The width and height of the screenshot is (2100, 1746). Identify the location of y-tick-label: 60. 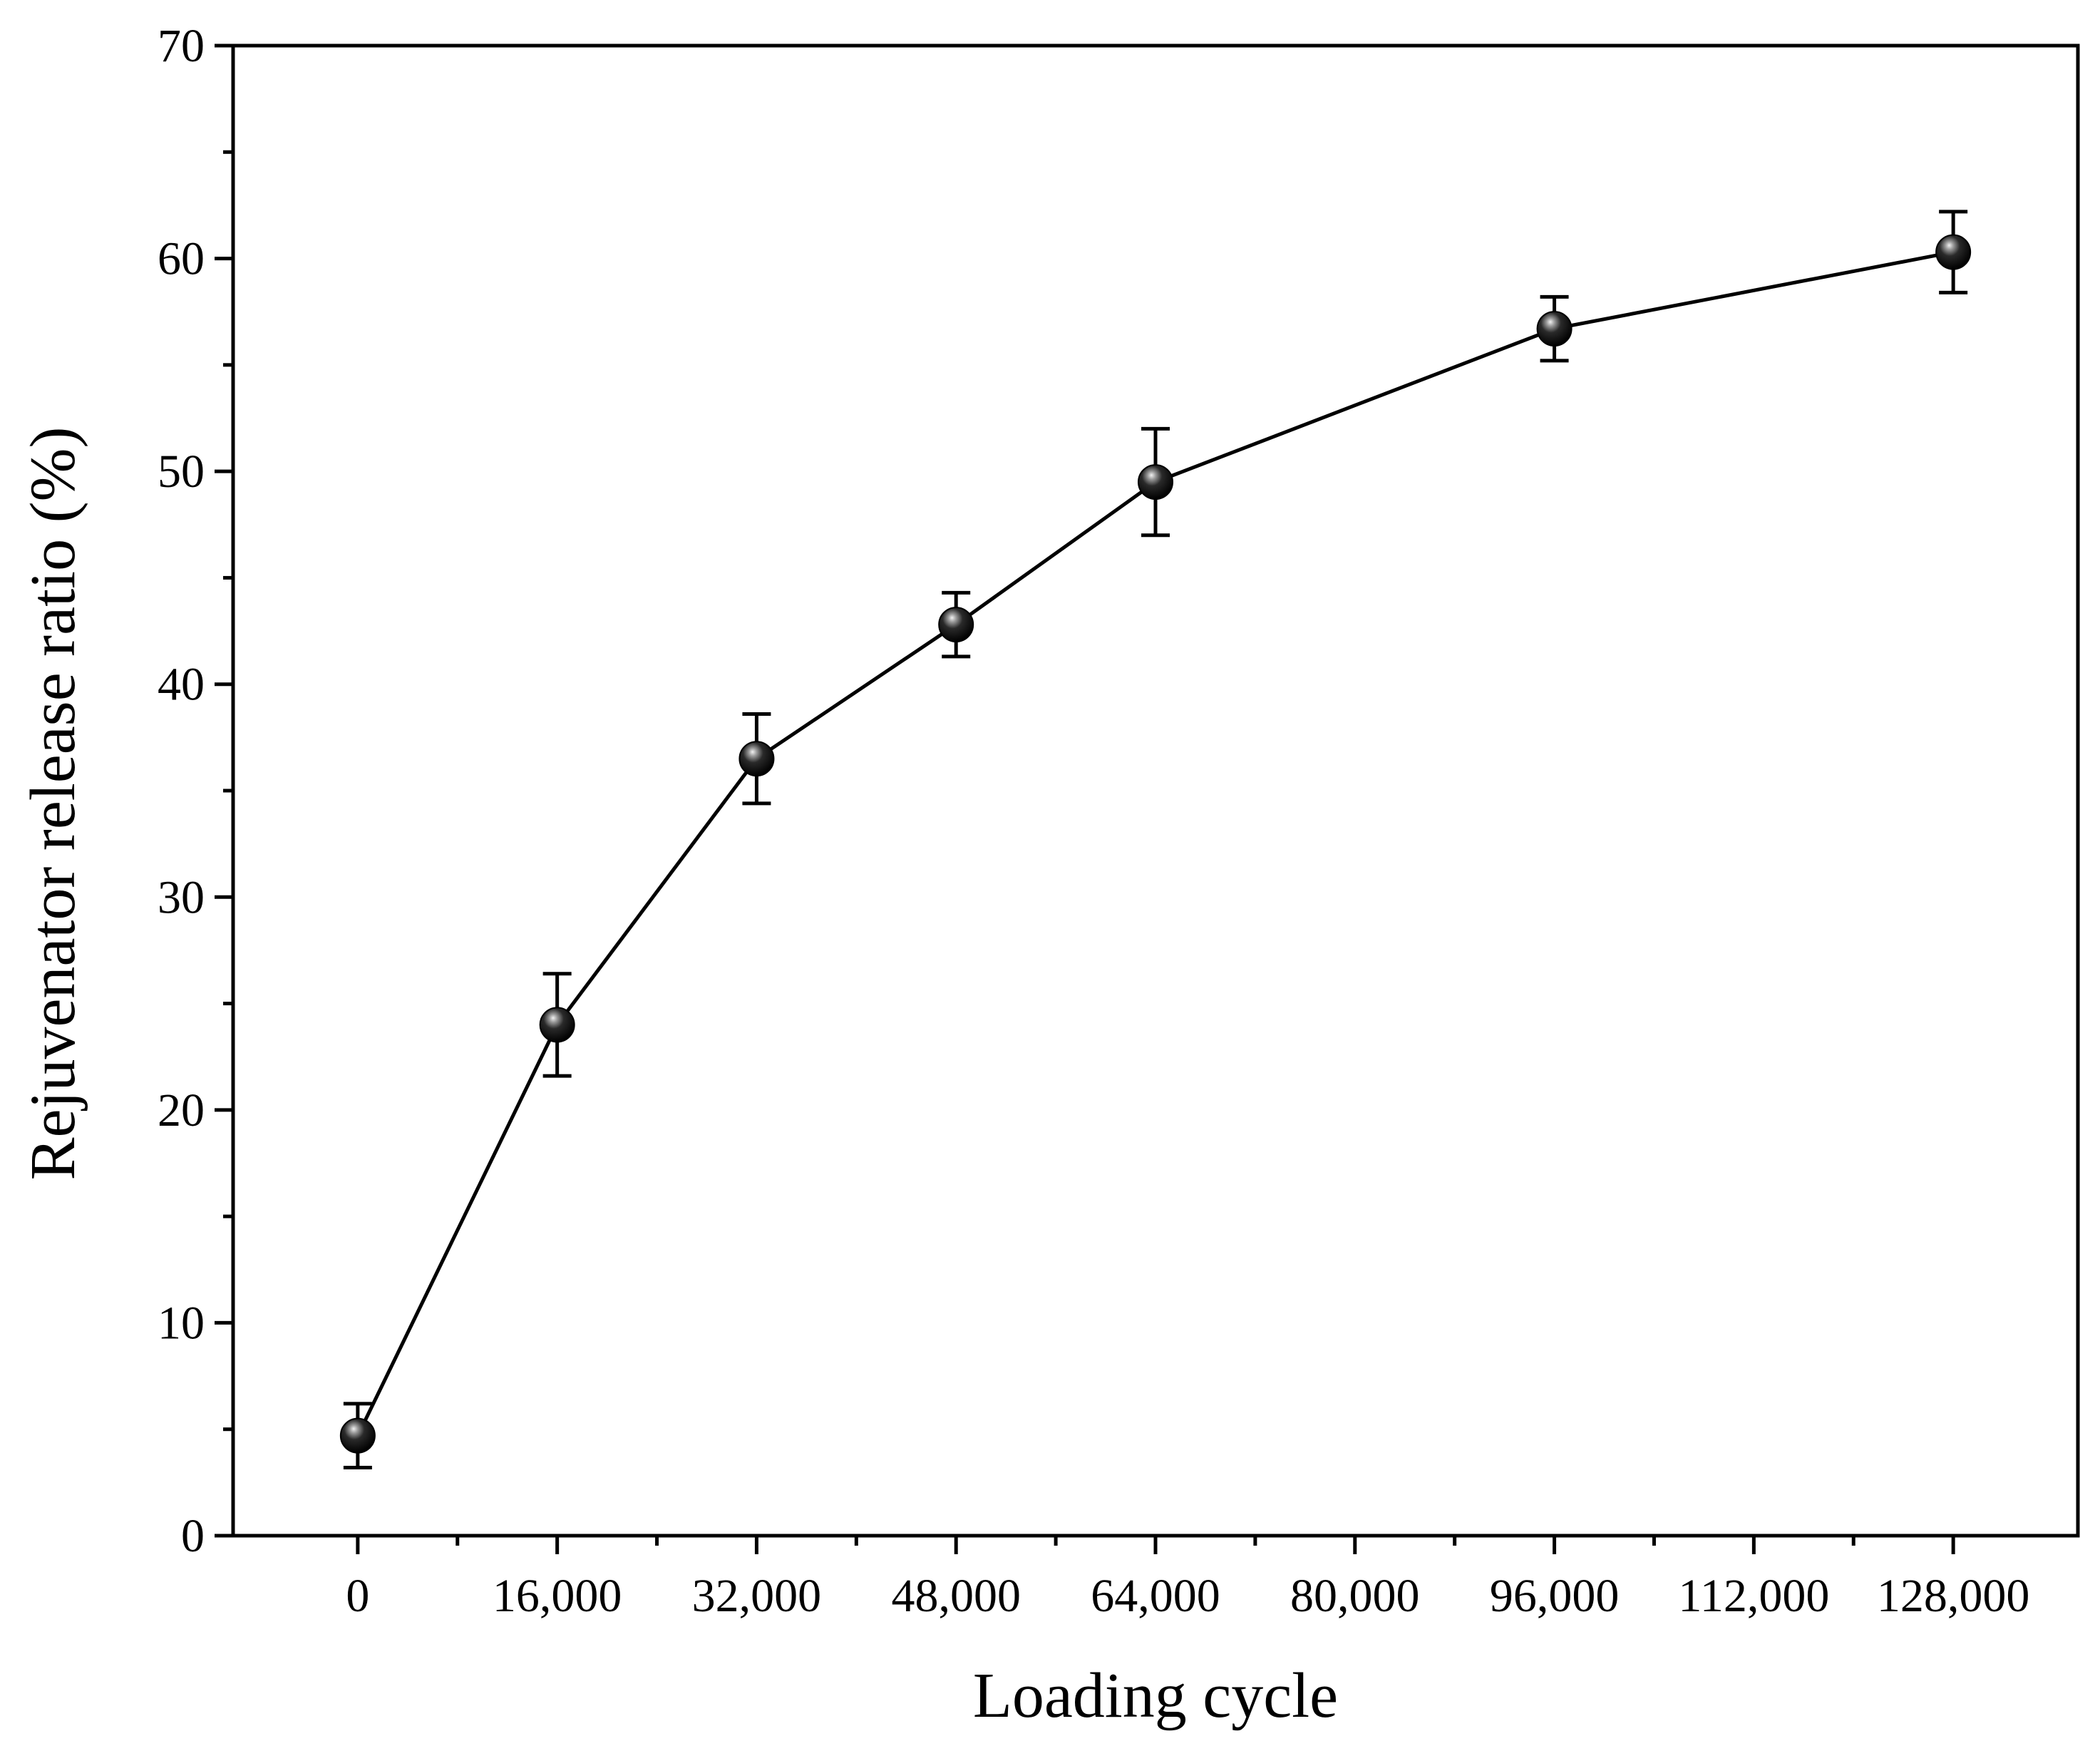
(181, 259).